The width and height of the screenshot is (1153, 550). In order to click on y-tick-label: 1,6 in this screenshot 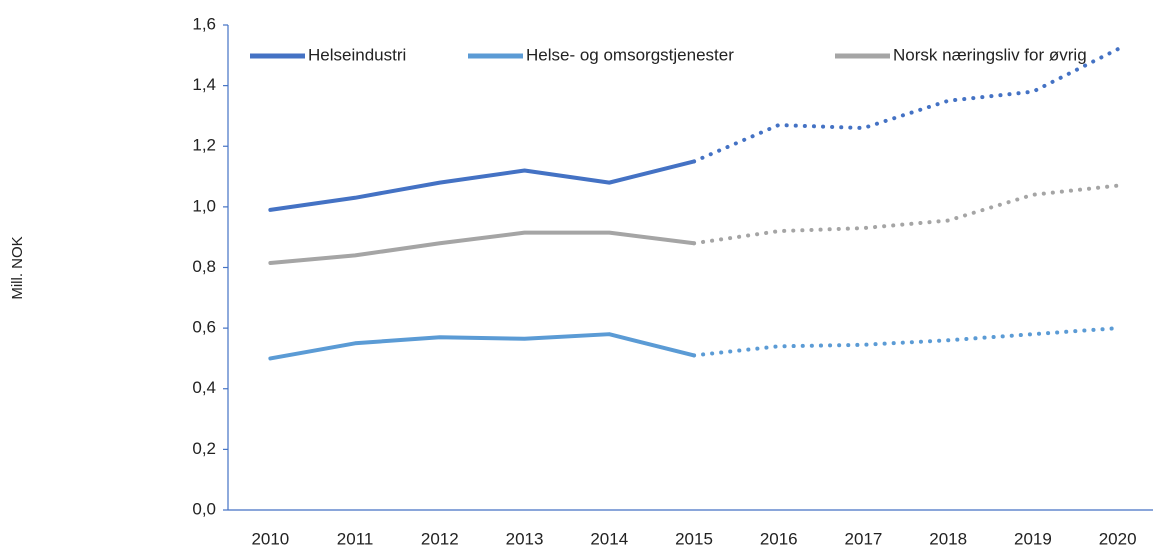, I will do `click(204, 23)`.